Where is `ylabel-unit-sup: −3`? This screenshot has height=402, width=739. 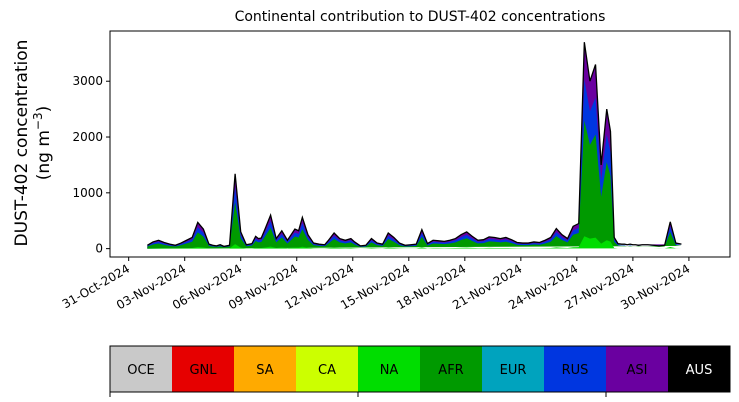
ylabel-unit-sup: −3 is located at coordinates (38, 121).